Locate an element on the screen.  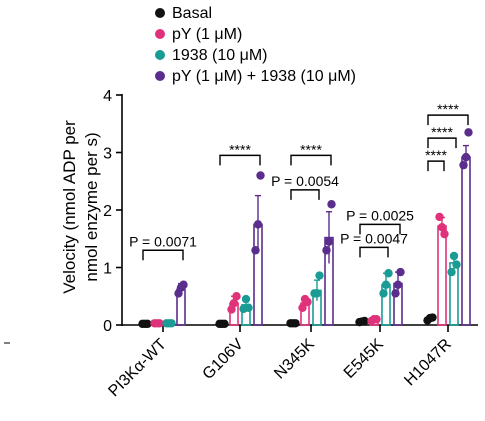
y-axis: 0 1 2 3 4 is located at coordinates (113, 211).